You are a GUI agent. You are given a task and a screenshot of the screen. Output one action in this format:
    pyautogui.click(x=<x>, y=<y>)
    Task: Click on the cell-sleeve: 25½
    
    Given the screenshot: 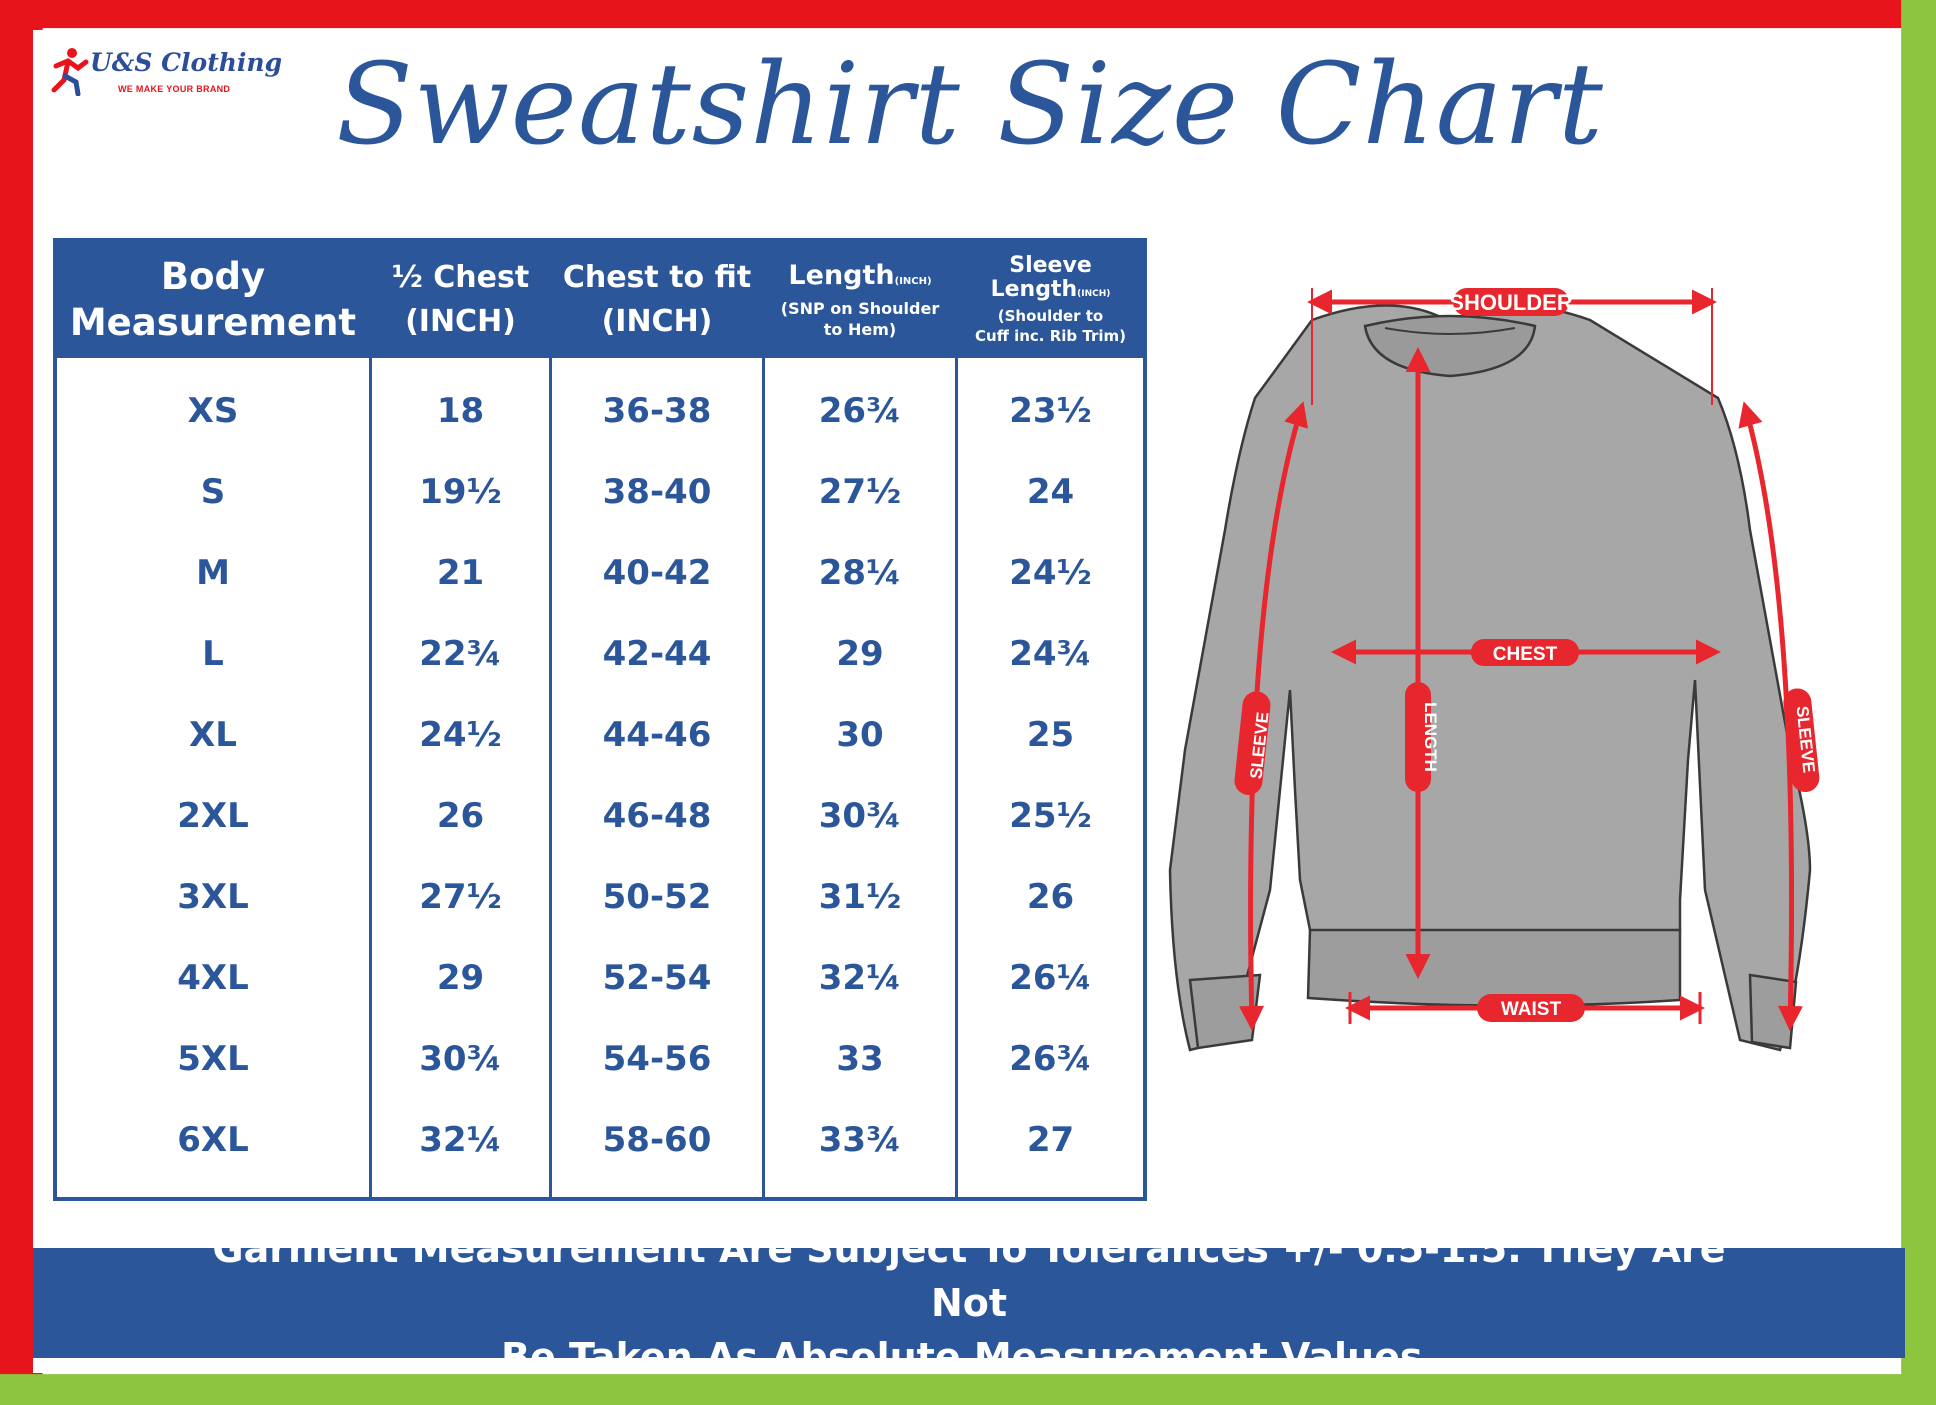 What is the action you would take?
    pyautogui.click(x=1050, y=815)
    